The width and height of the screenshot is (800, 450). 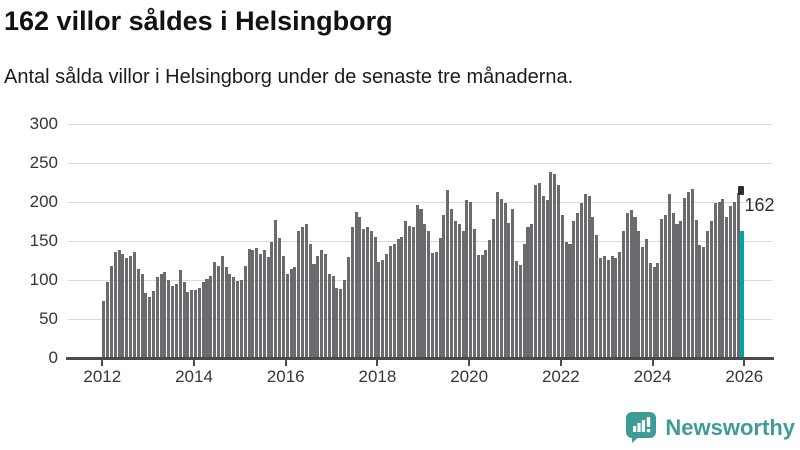 I want to click on y-axis-label: 100, so click(x=43, y=279).